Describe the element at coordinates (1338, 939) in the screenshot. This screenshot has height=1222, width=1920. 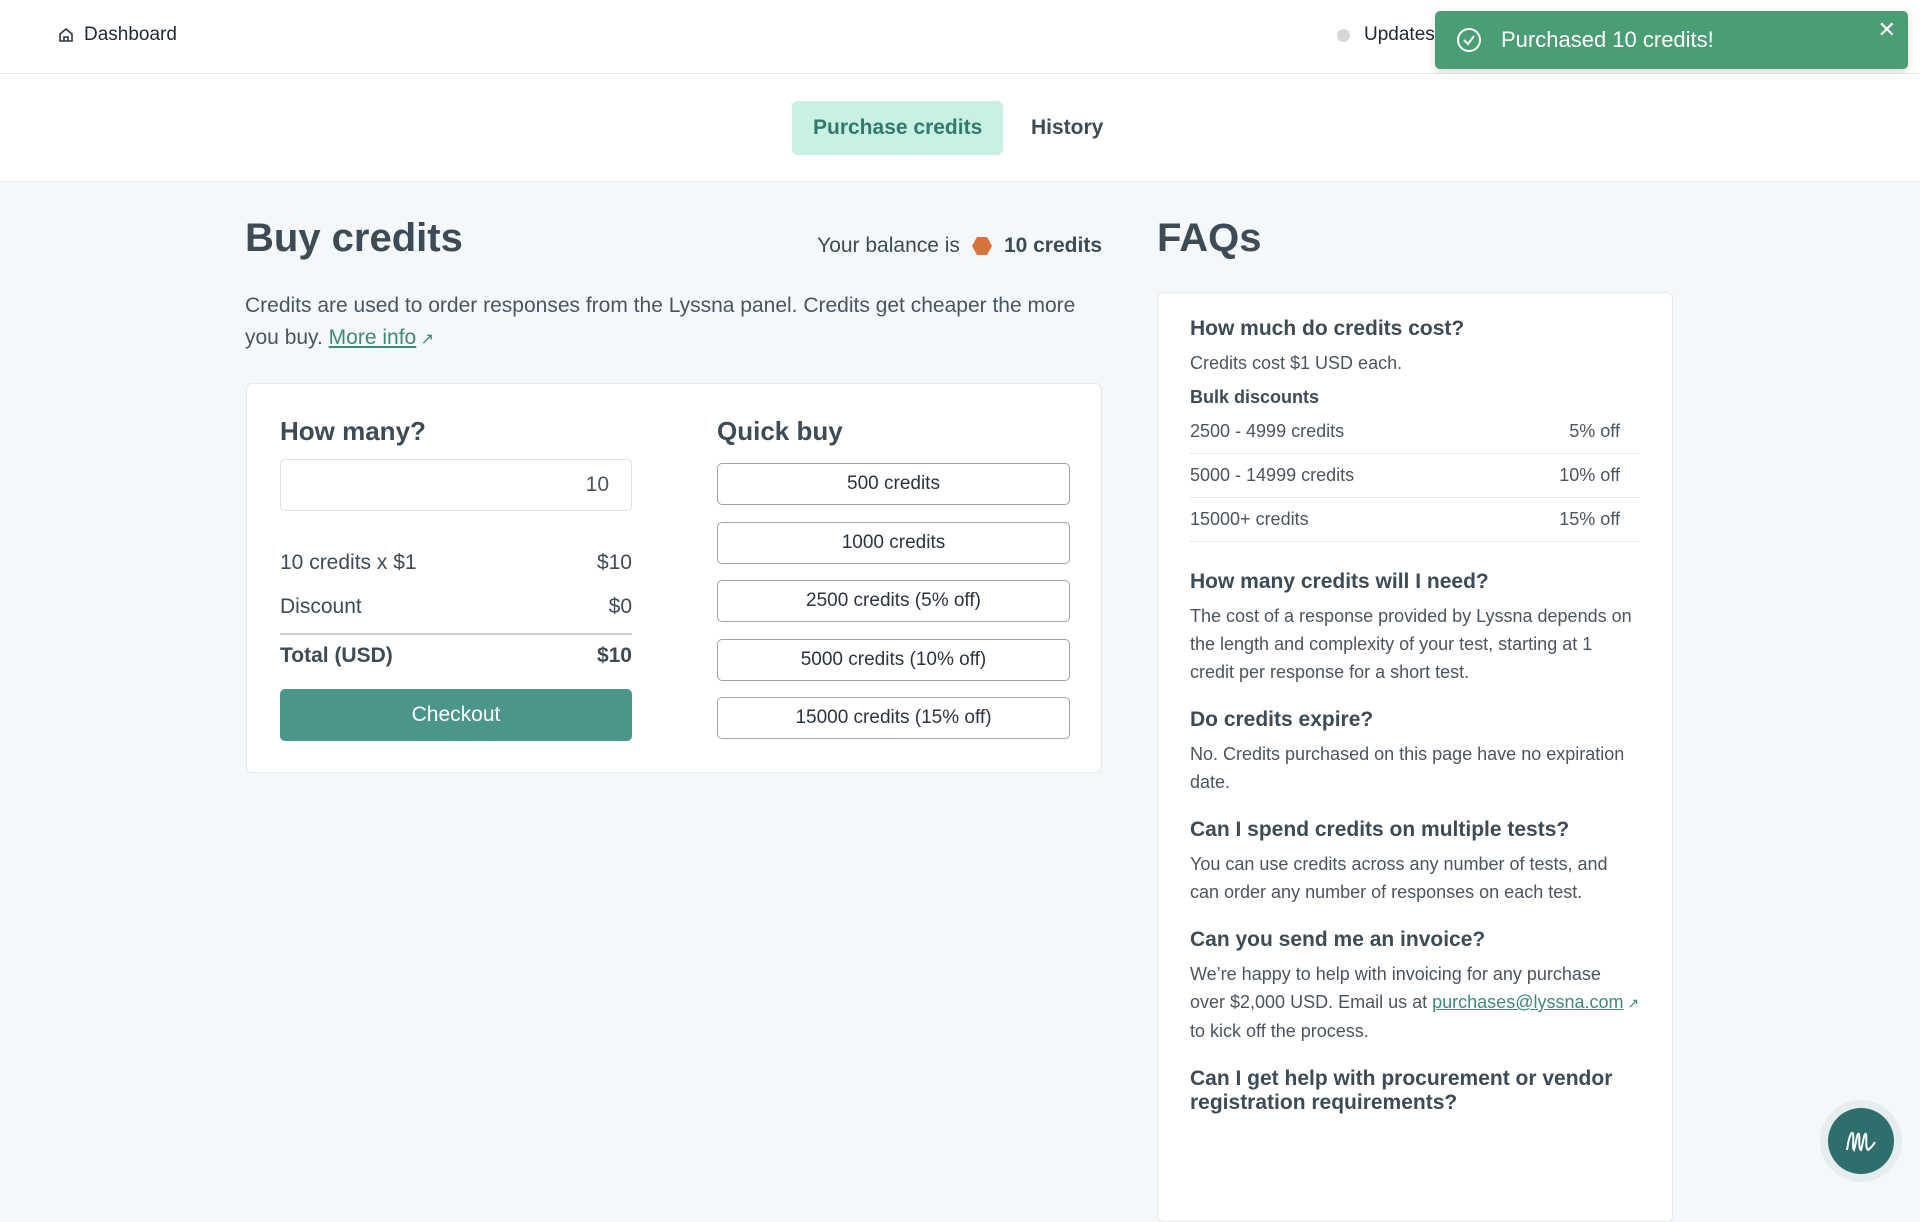
I see `faq-question: Can you send me an invoice?` at that location.